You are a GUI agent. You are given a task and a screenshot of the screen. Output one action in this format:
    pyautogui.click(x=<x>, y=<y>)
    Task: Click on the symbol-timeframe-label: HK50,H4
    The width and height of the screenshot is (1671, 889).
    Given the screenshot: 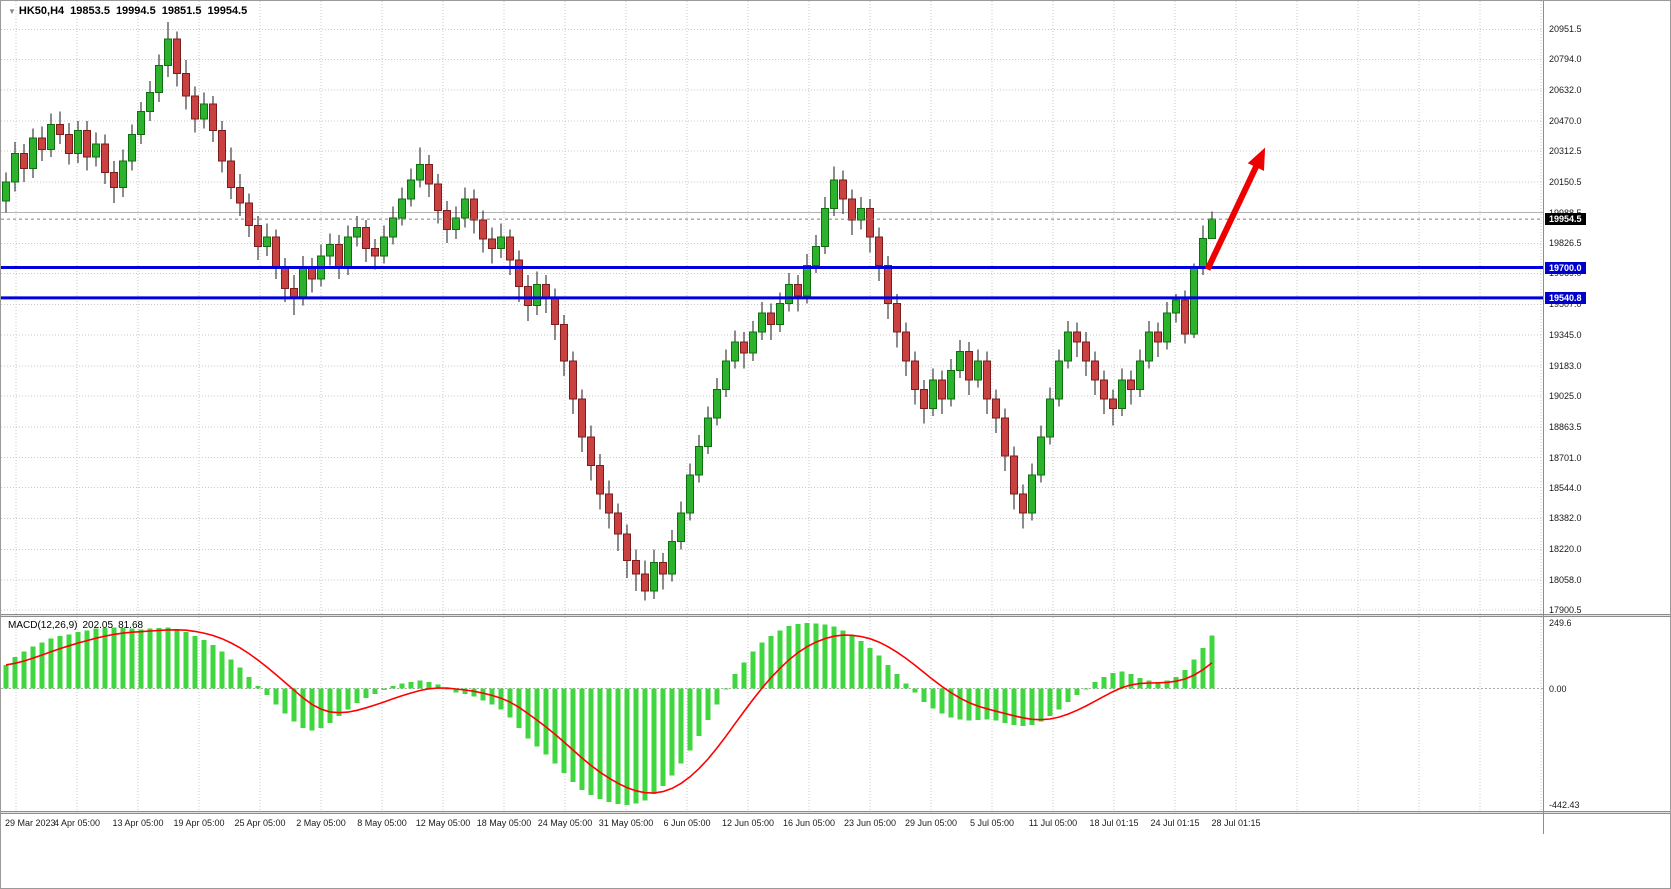 What is the action you would take?
    pyautogui.click(x=41, y=11)
    